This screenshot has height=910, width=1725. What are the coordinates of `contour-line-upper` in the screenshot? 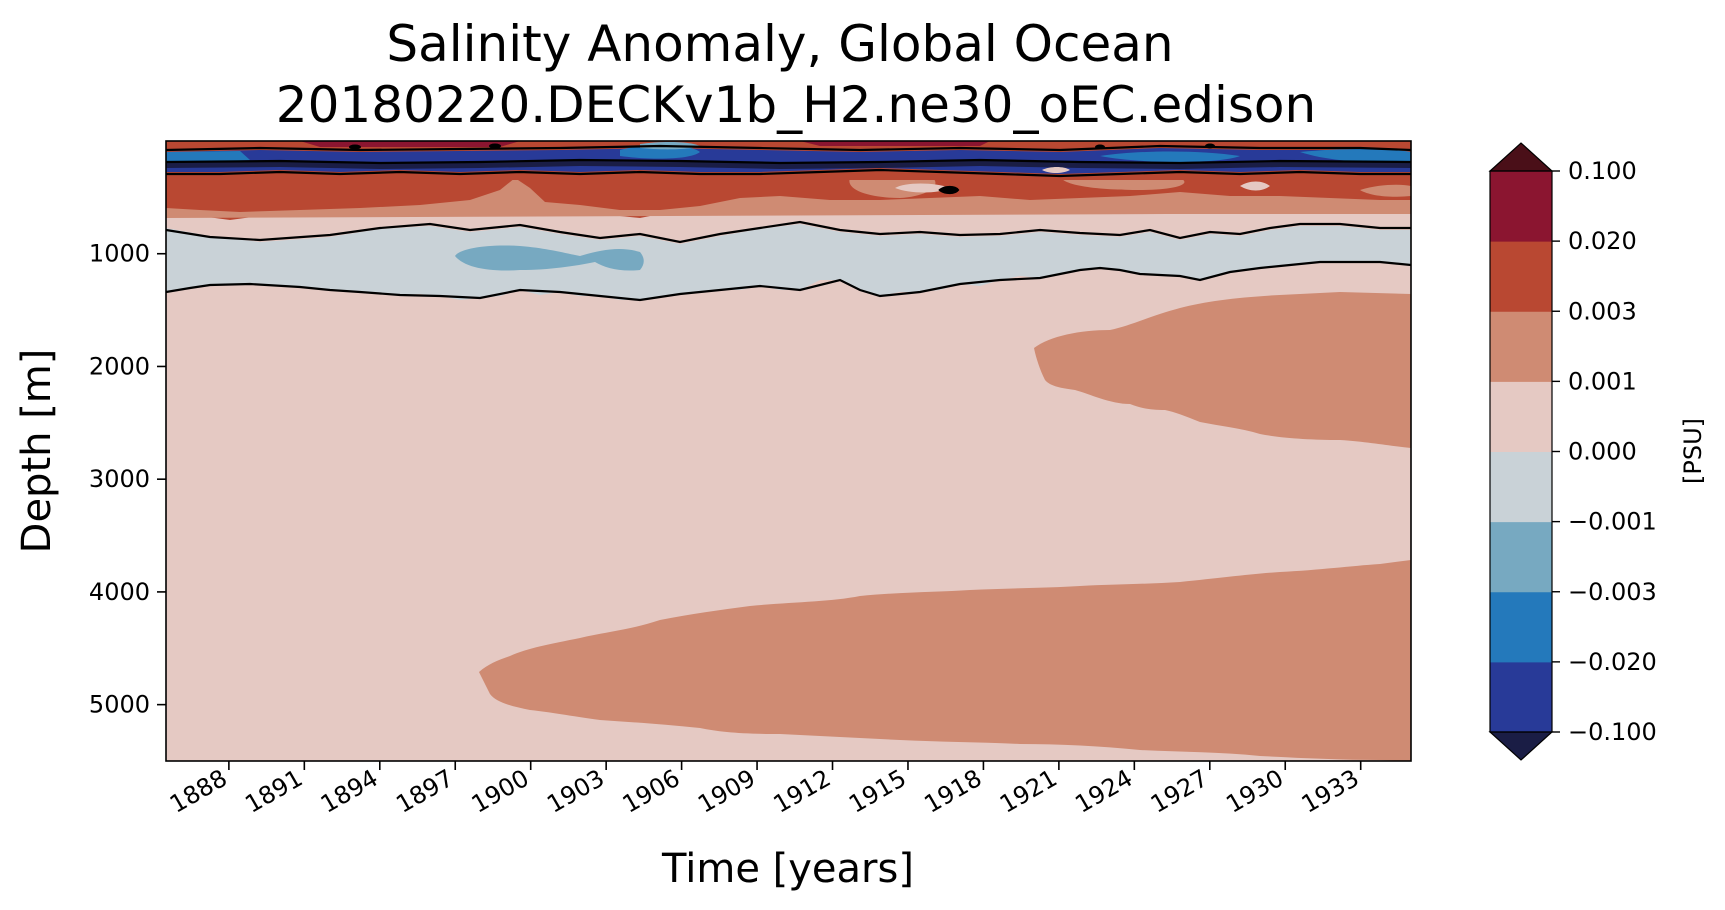 It's located at (788, 232).